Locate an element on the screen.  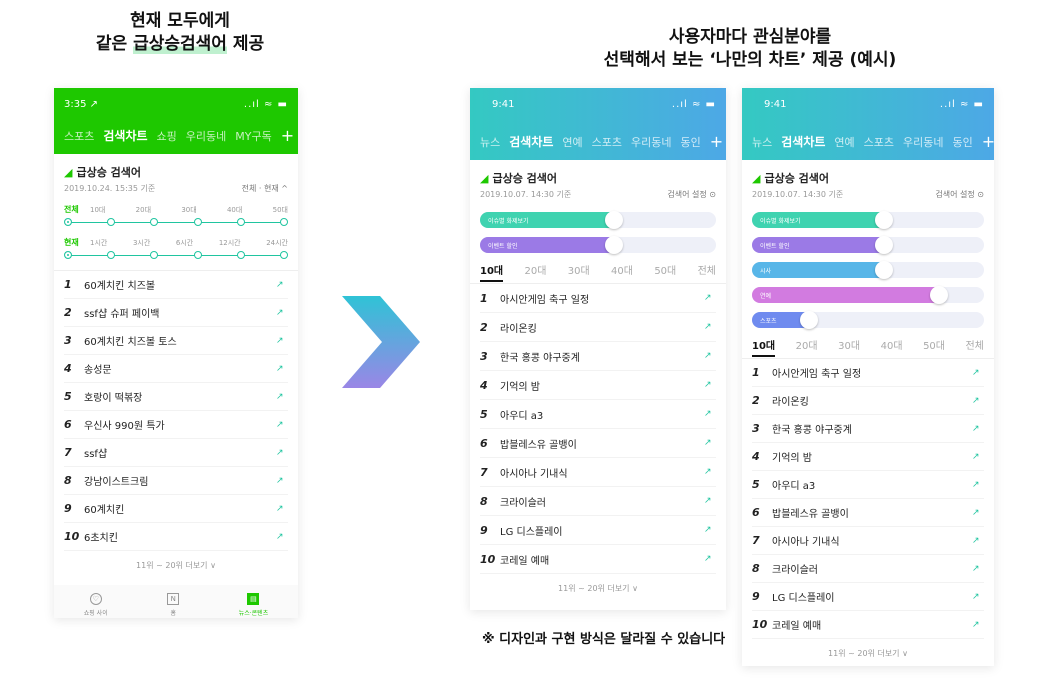
list-item: 6 밥블레스유 골뱅이 ↗ is located at coordinates (598, 443).